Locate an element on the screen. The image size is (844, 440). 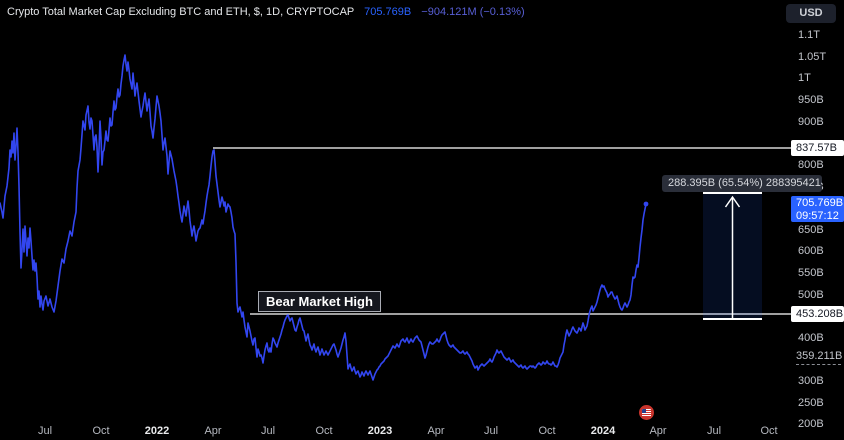
x-axis-tick: 2024 is located at coordinates (603, 431).